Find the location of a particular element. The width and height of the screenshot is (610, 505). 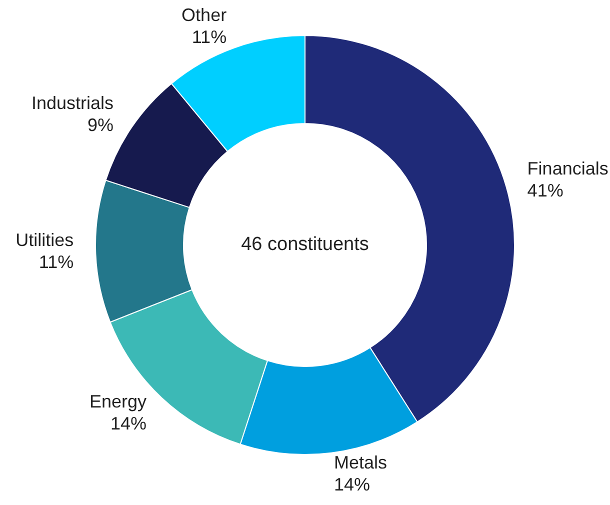

slice-label: Other is located at coordinates (204, 15).